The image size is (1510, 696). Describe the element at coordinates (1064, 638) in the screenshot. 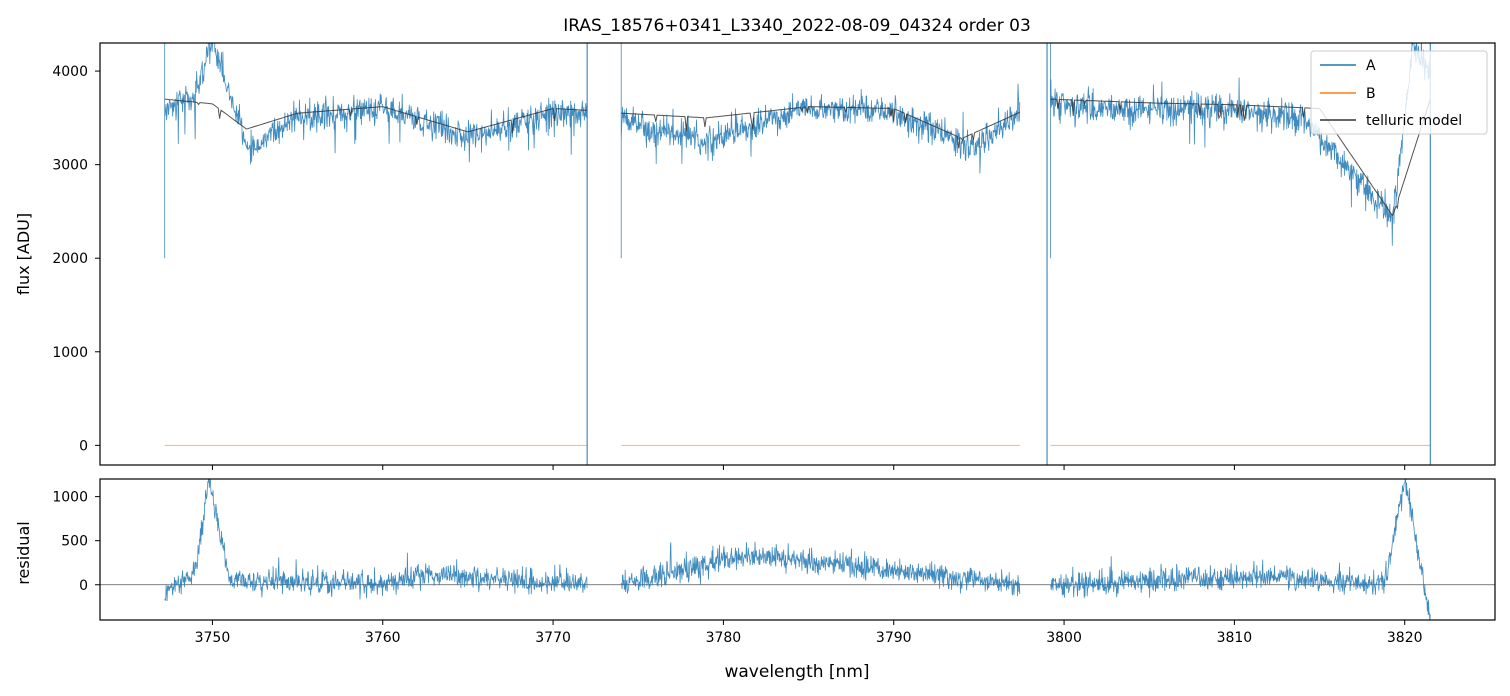

I see `x-tick-label: 3800` at that location.